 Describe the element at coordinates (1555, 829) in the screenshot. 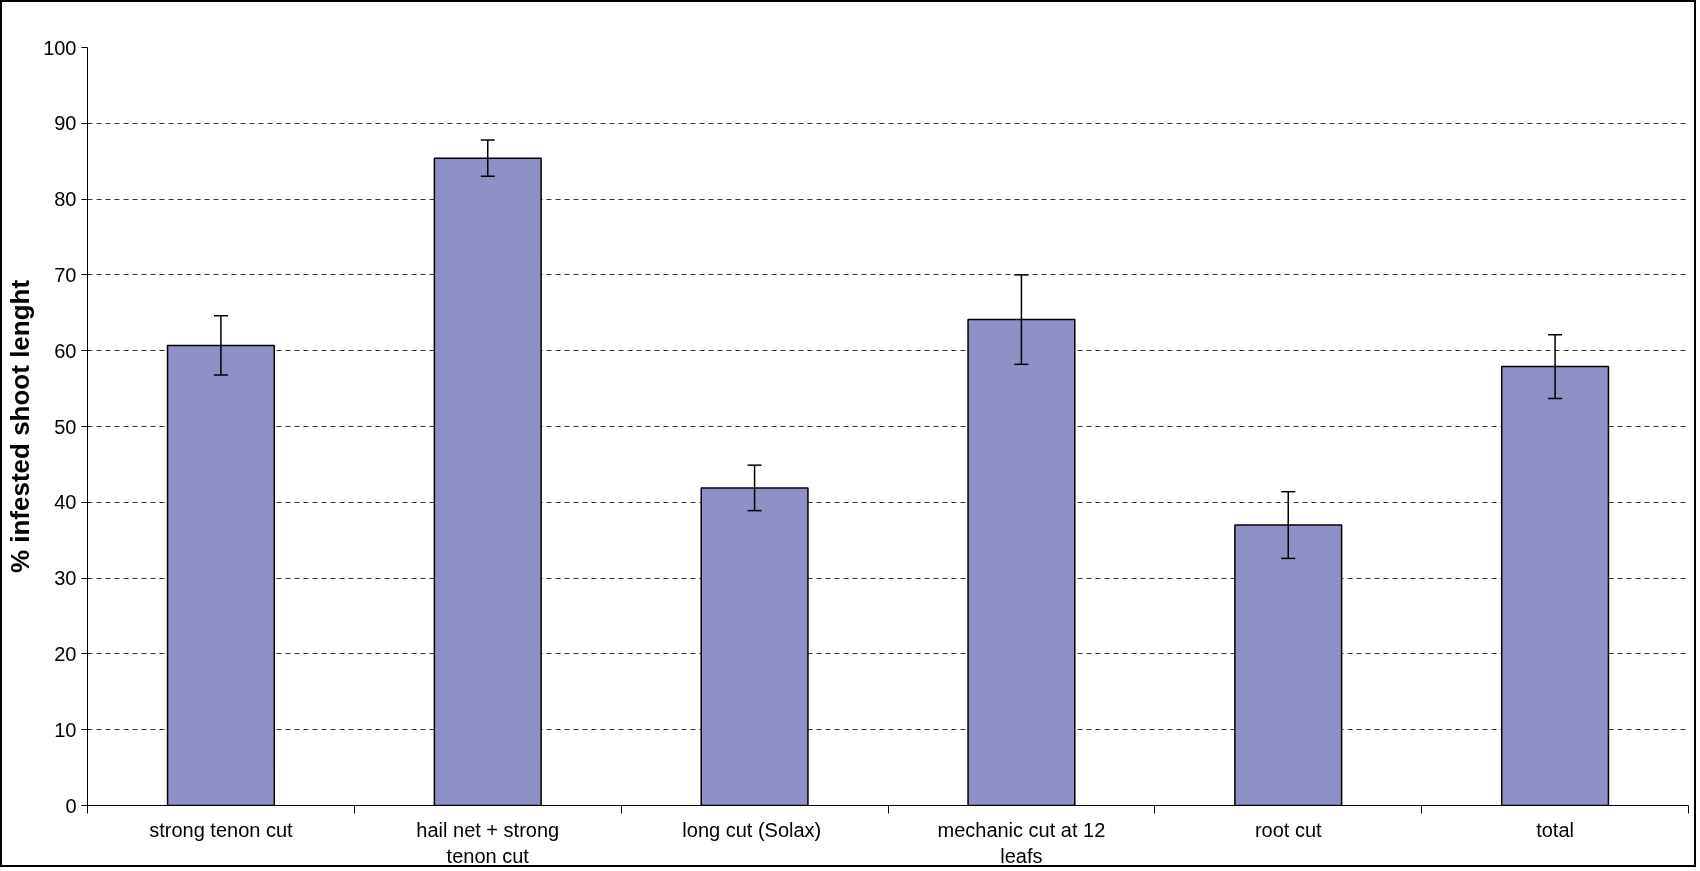

I see `x-tick-label: total` at that location.